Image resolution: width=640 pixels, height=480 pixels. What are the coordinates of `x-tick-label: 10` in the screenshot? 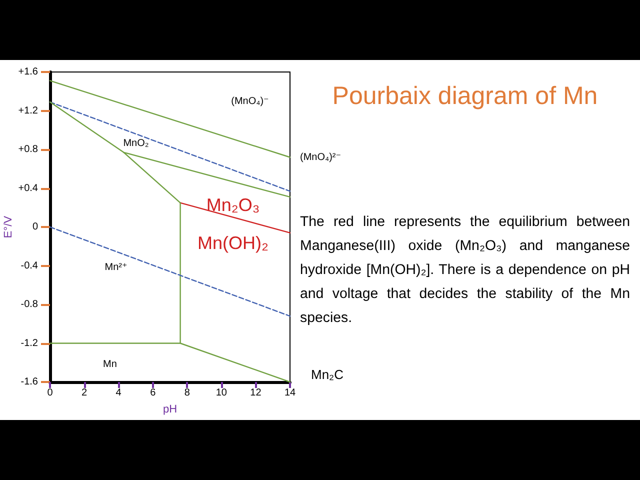 It's located at (222, 393).